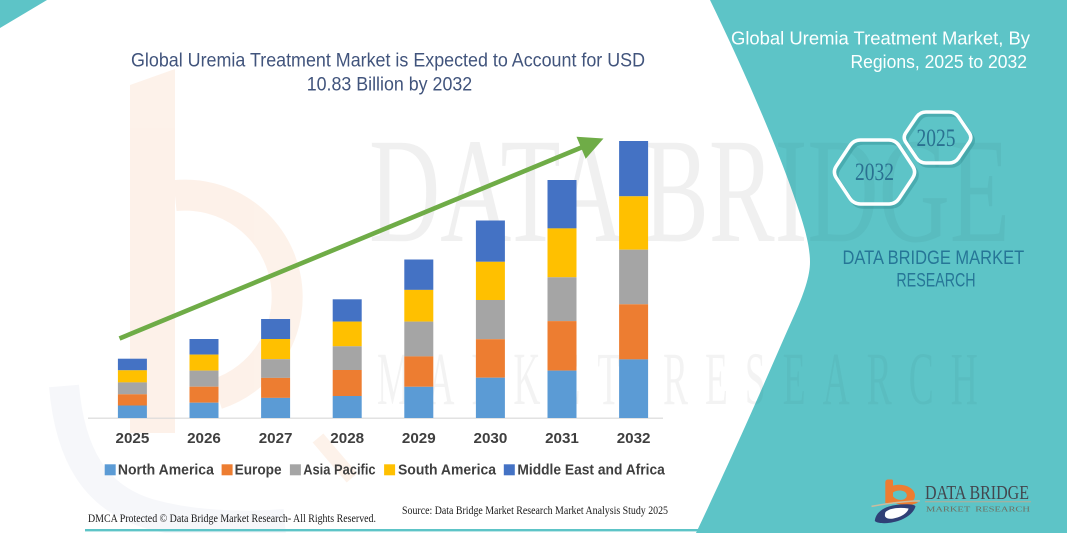 This screenshot has width=1067, height=533. What do you see at coordinates (939, 61) in the screenshot?
I see `svg-text: Regions, 2025 to 2032` at bounding box center [939, 61].